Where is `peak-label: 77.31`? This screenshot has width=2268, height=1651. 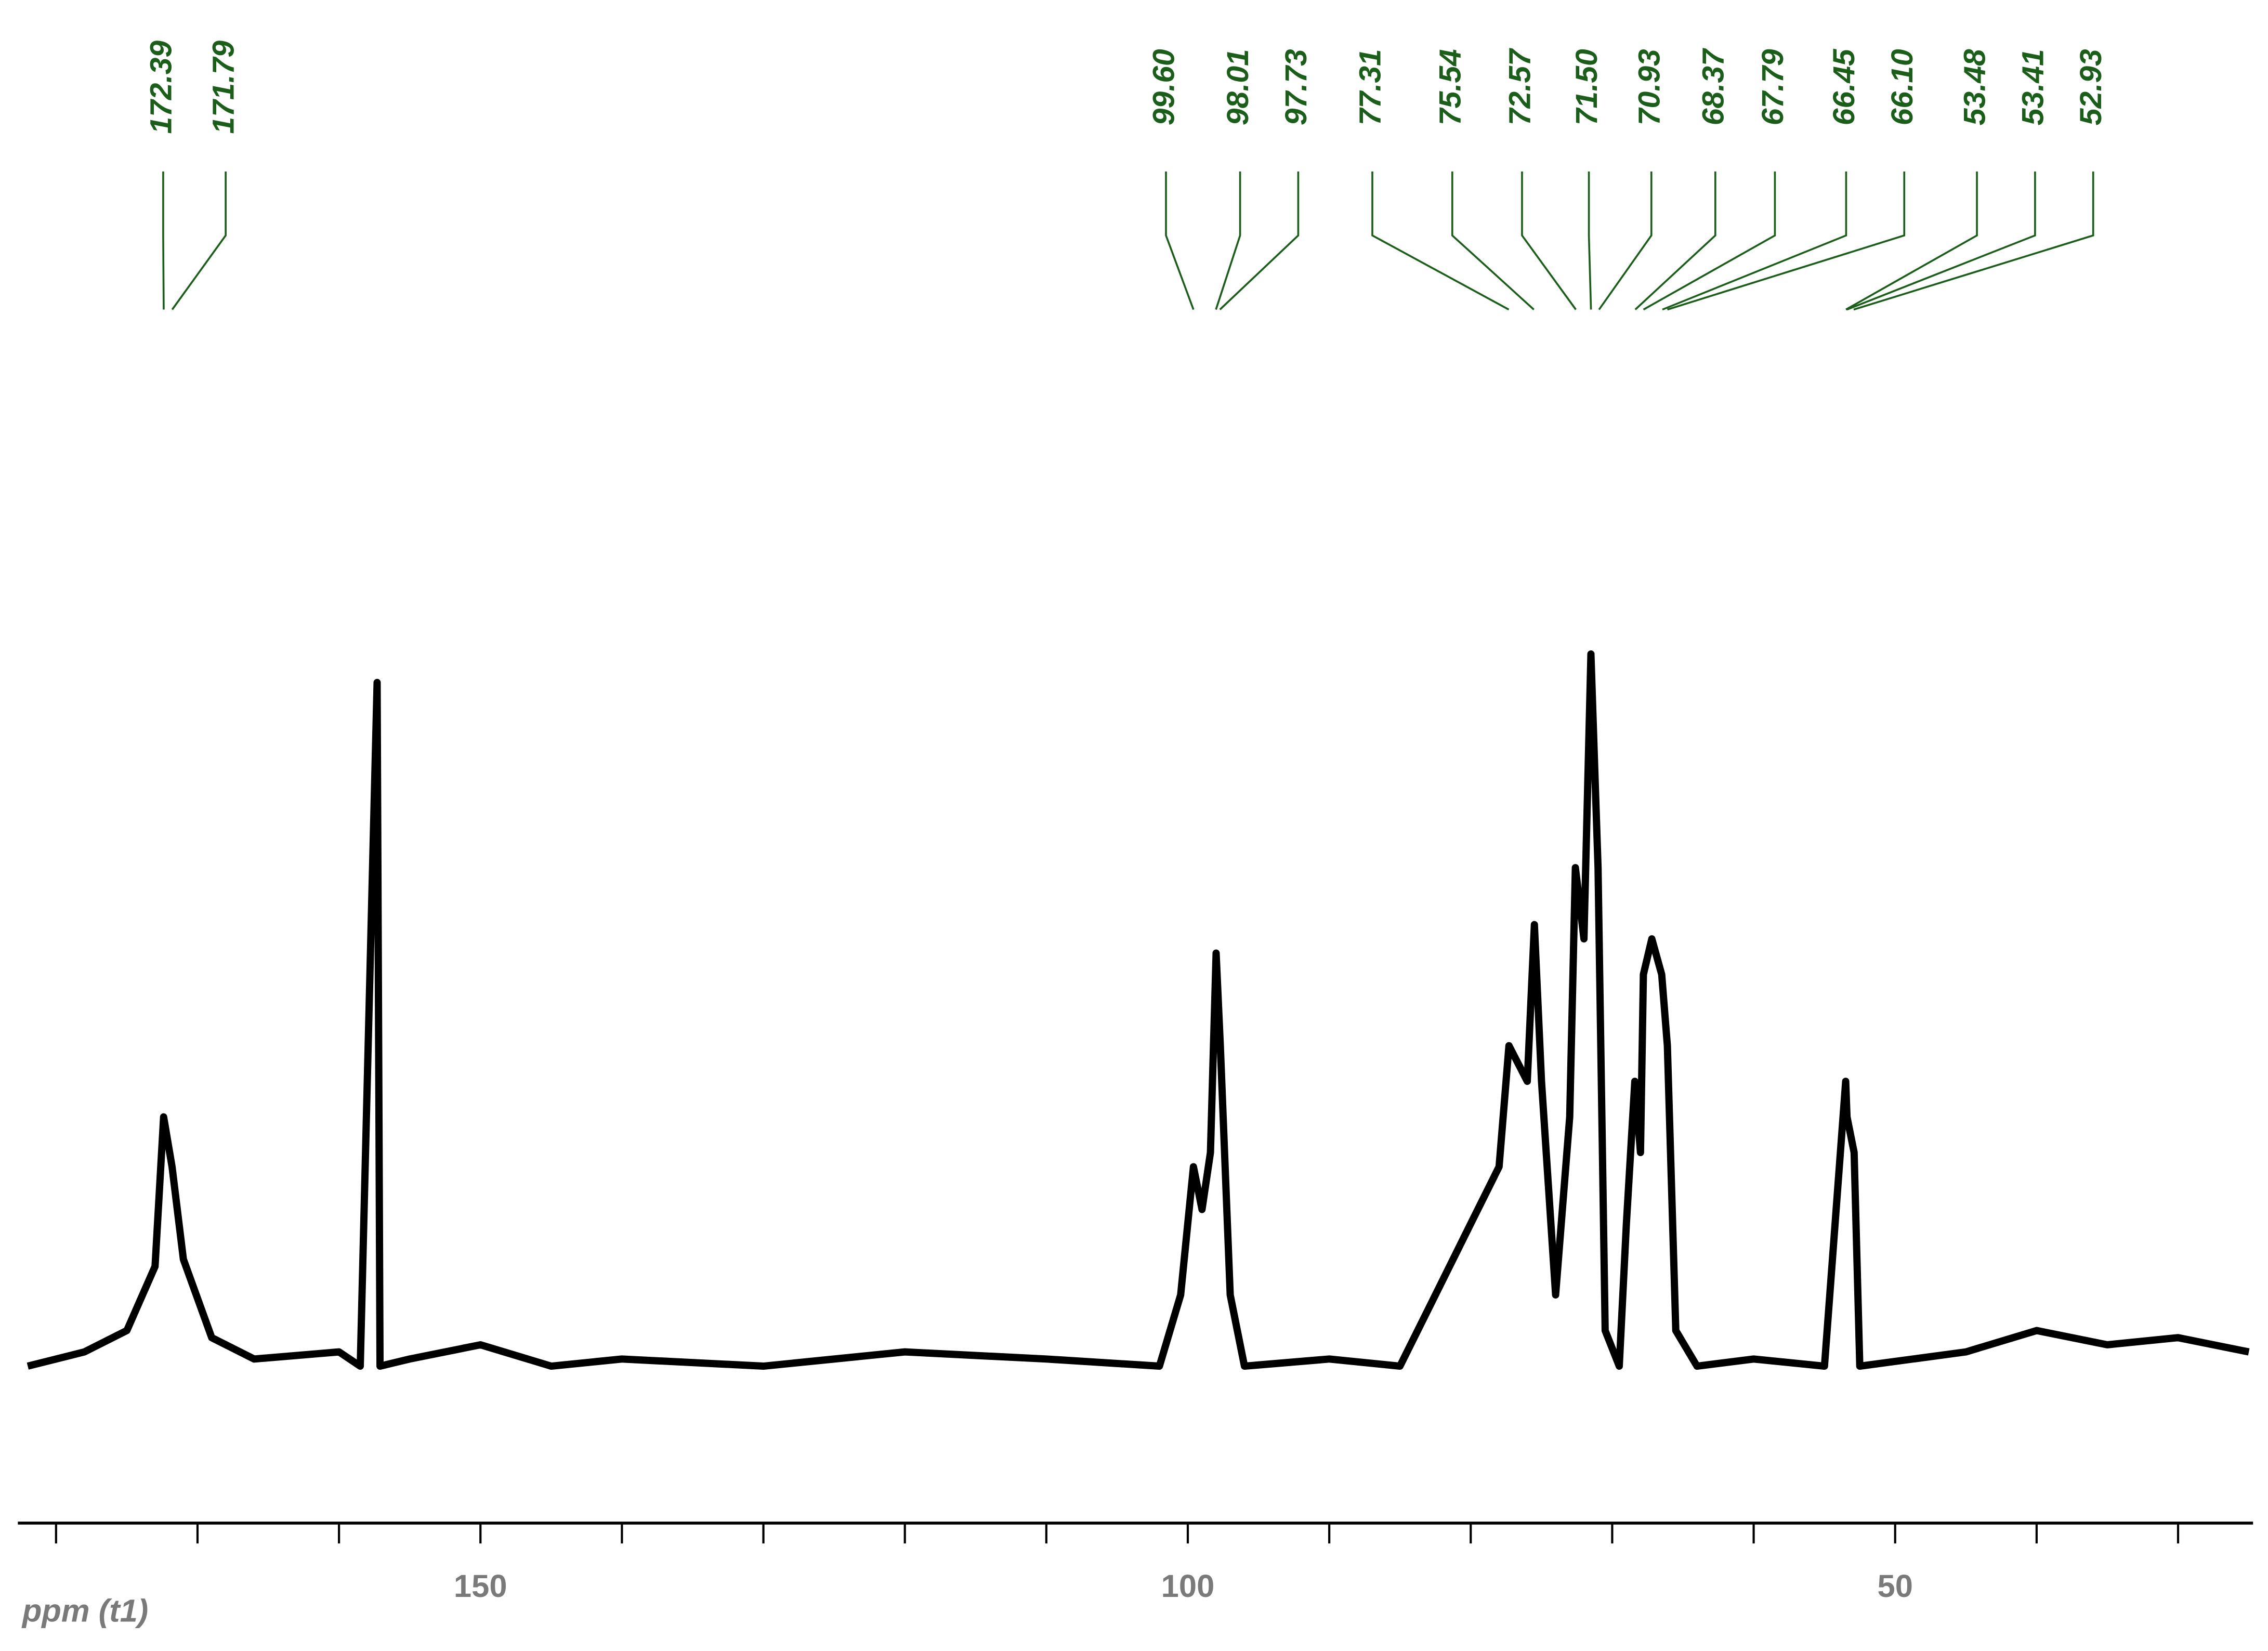
peak-label: 77.31 is located at coordinates (1370, 87).